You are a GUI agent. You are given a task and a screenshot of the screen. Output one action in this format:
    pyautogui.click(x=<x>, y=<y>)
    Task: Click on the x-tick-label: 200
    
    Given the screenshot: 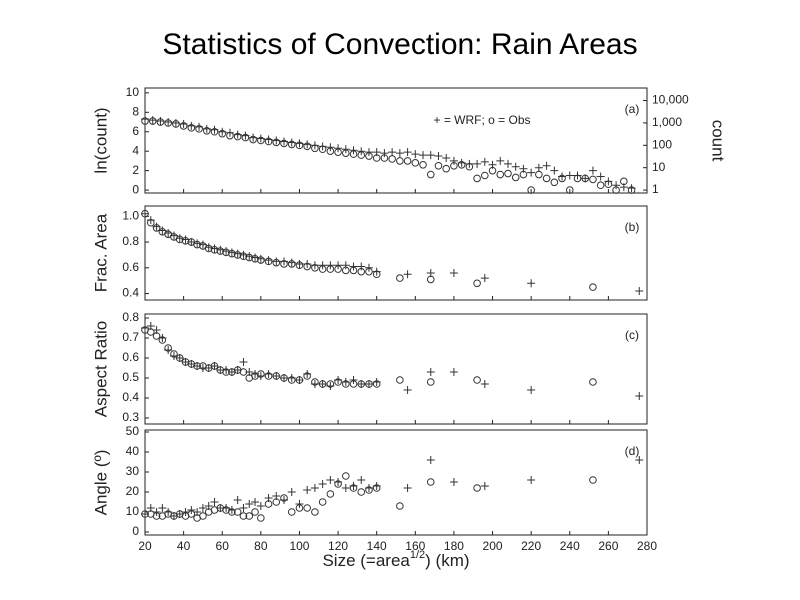 What is the action you would take?
    pyautogui.click(x=493, y=546)
    